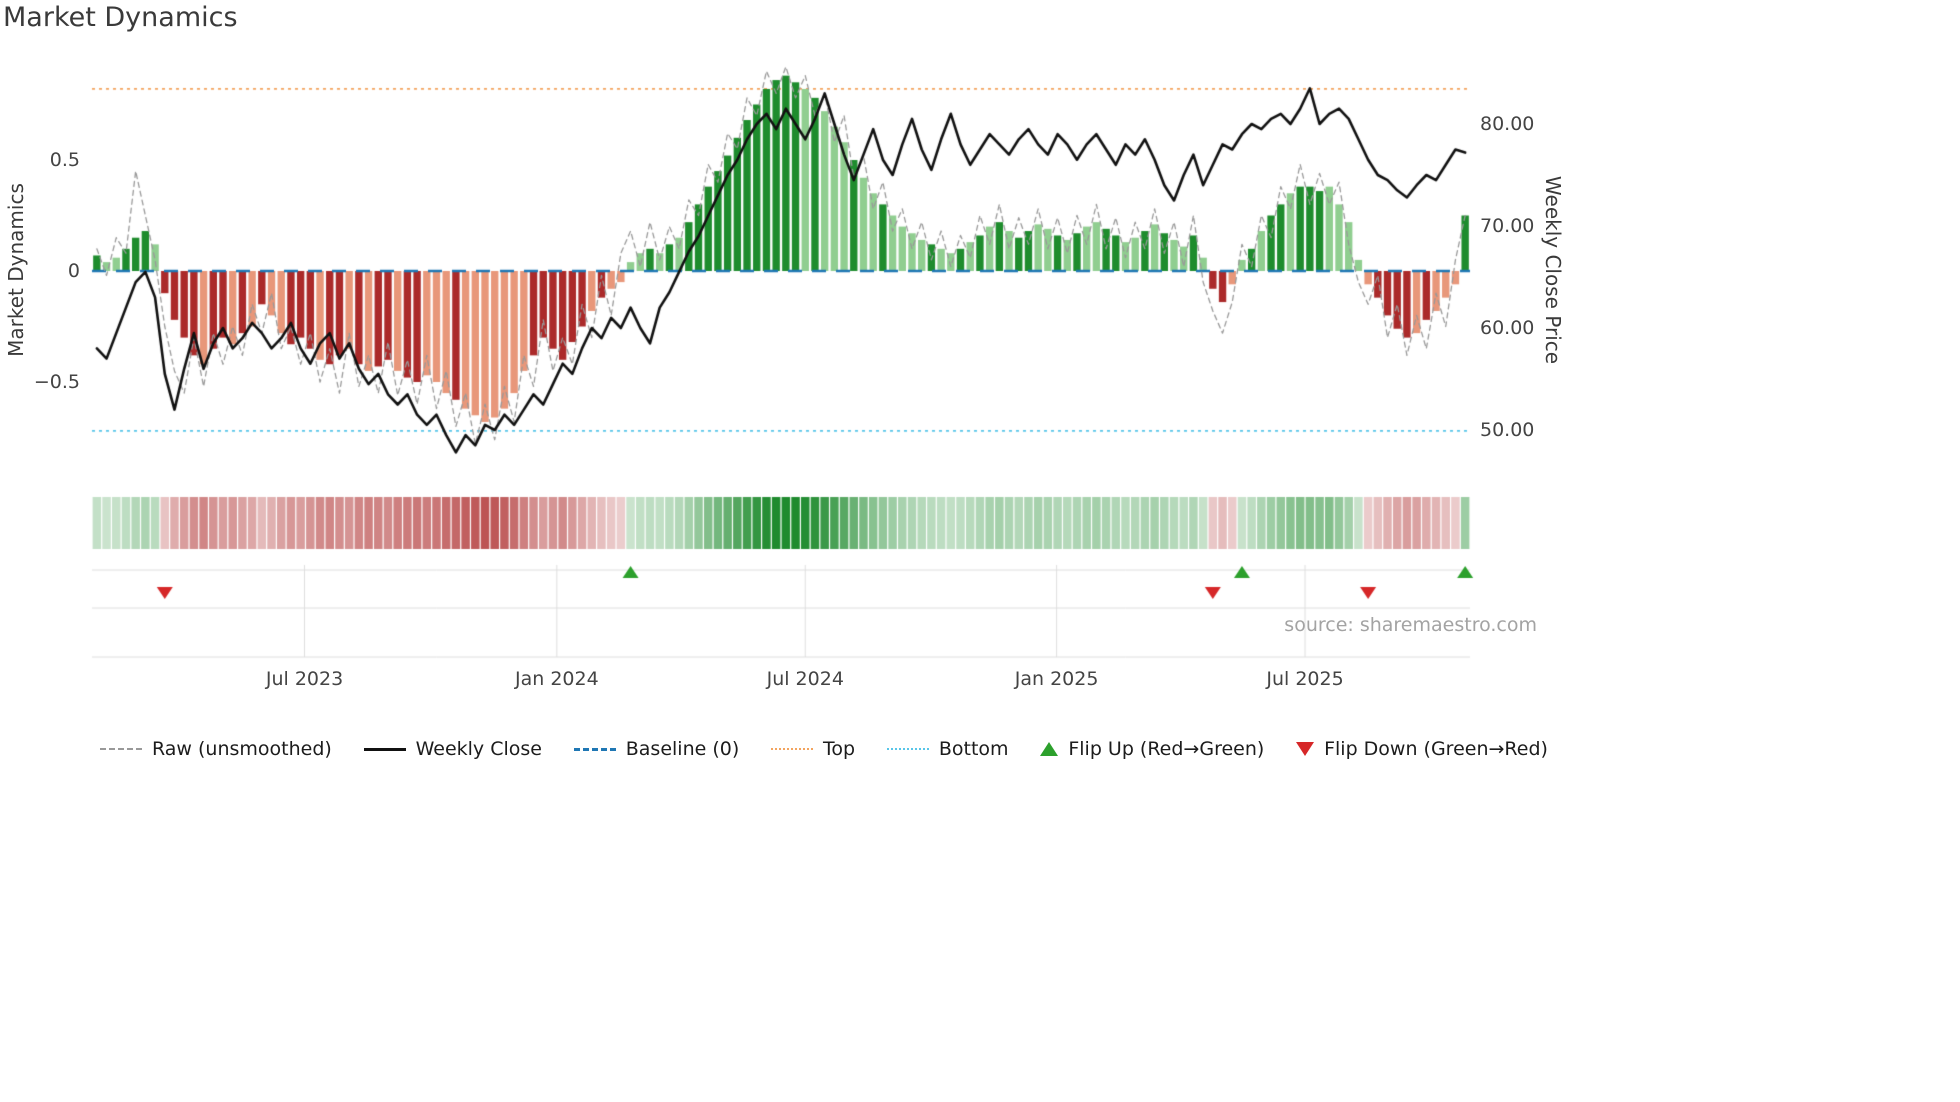  Describe the element at coordinates (1507, 226) in the screenshot. I see `right-tick: 70.00` at that location.